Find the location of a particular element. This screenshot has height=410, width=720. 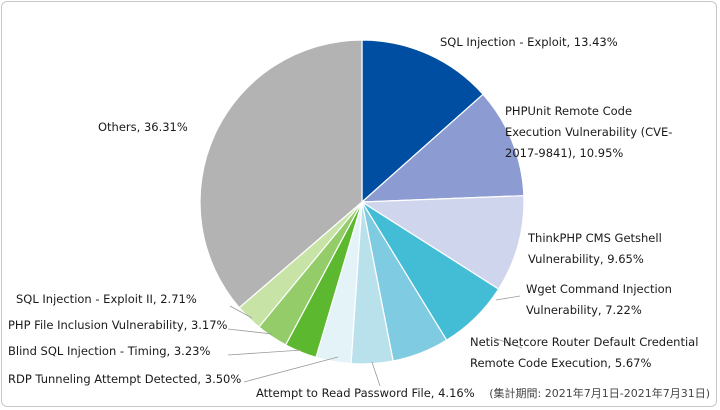

slice-label-line: SQL Injection - Exploit II, 2.71% is located at coordinates (106, 299).